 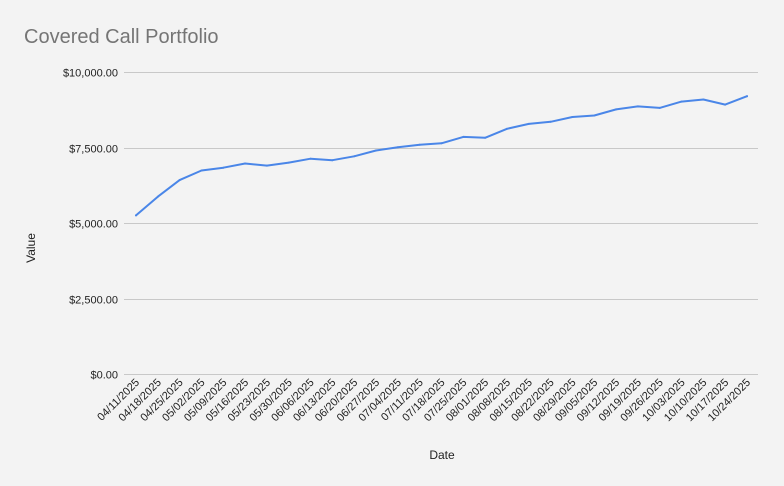 I want to click on y-tick-label-3: $7,500.00, so click(x=93, y=150).